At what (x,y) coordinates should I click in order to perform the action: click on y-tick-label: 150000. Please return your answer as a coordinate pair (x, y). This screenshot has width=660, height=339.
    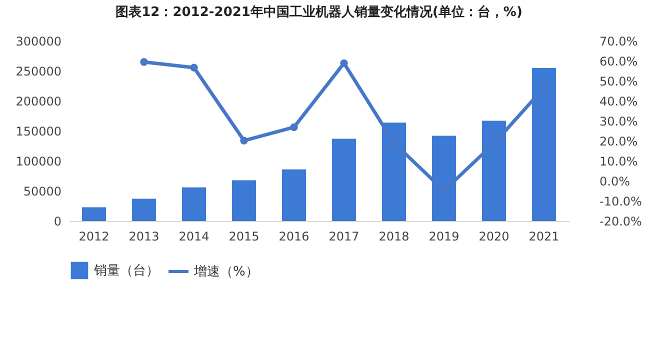
    Looking at the image, I should click on (39, 131).